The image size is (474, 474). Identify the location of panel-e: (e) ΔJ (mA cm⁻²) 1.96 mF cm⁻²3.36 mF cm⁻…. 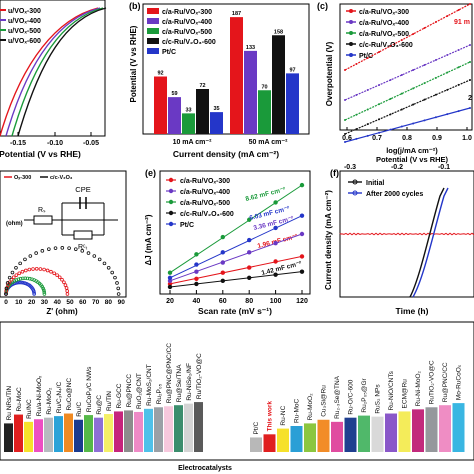
(227, 242).